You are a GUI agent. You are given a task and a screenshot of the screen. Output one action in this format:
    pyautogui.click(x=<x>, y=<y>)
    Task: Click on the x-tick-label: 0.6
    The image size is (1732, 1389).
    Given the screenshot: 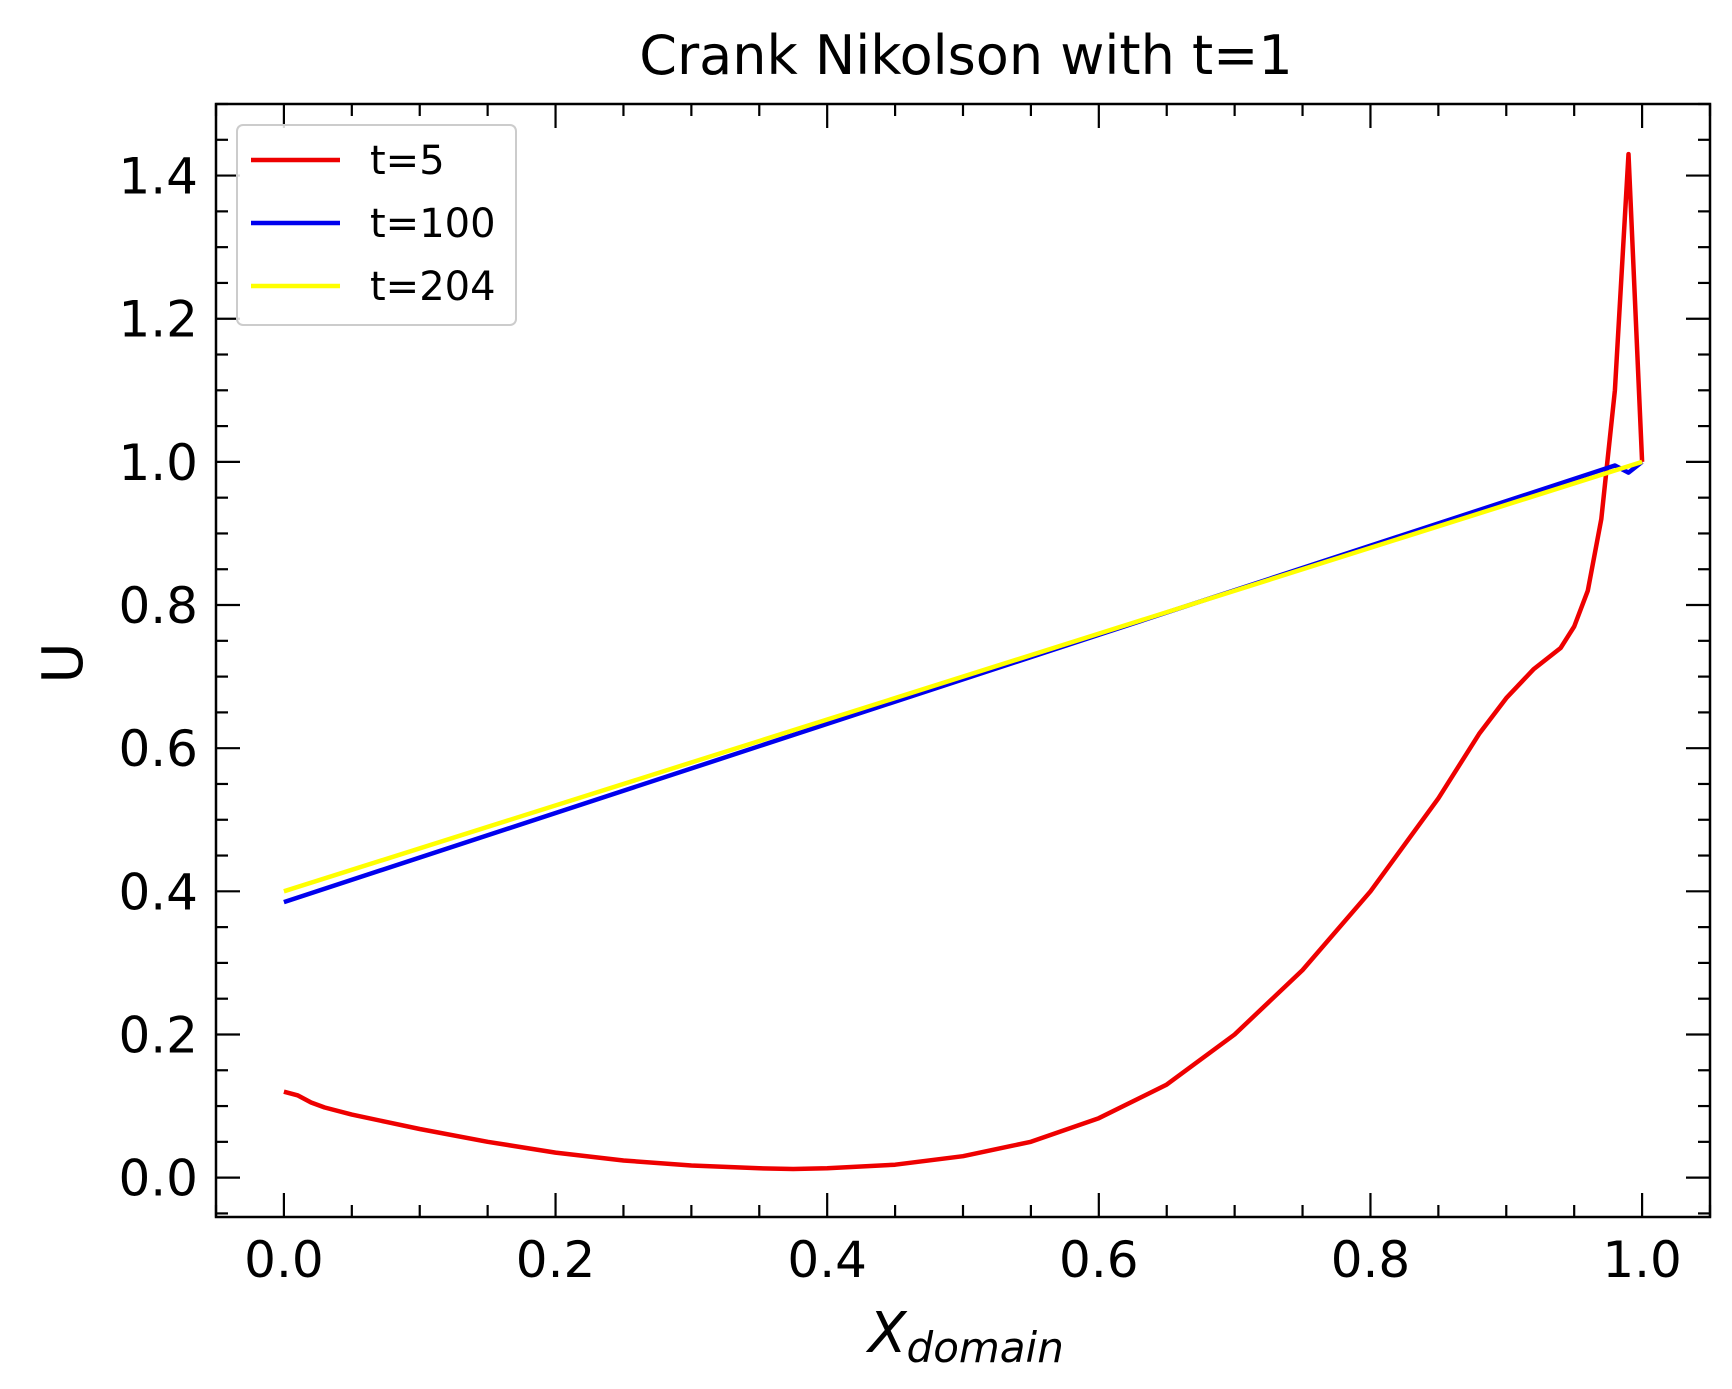 What is the action you would take?
    pyautogui.click(x=1099, y=1260)
    